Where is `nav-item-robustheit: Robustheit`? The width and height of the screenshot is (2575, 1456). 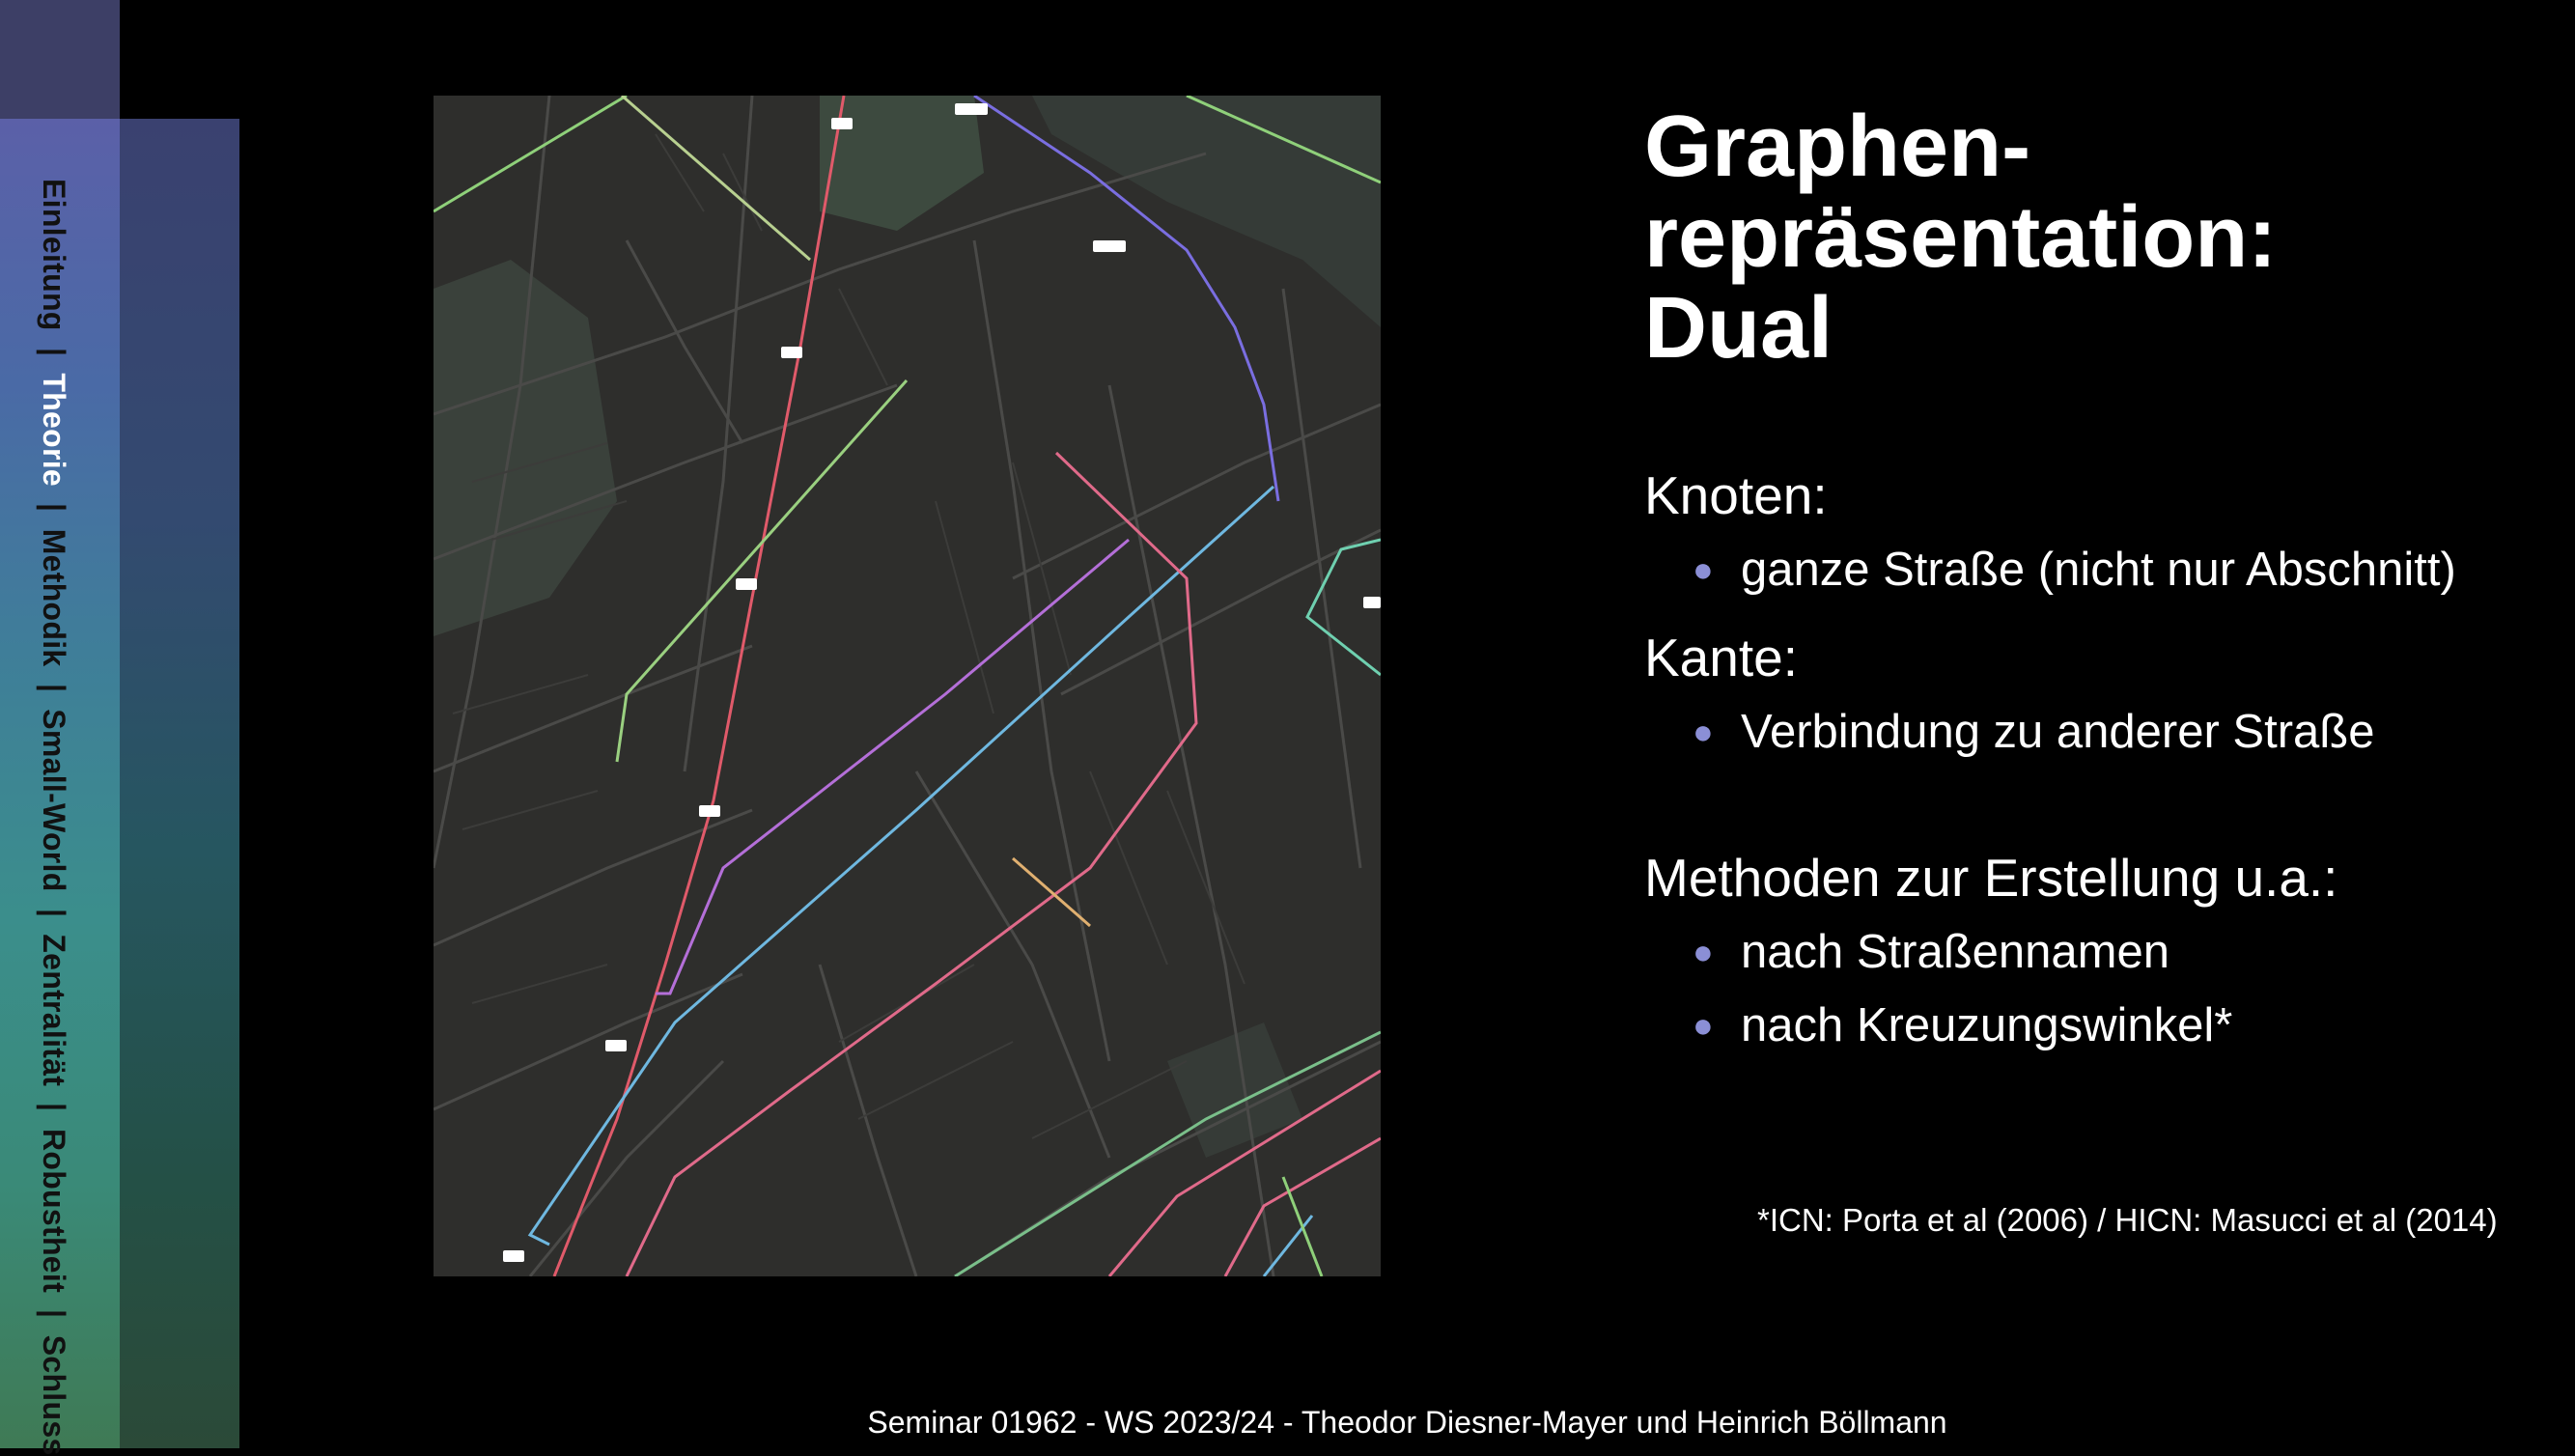
nav-item-robustheit: Robustheit is located at coordinates (54, 1211).